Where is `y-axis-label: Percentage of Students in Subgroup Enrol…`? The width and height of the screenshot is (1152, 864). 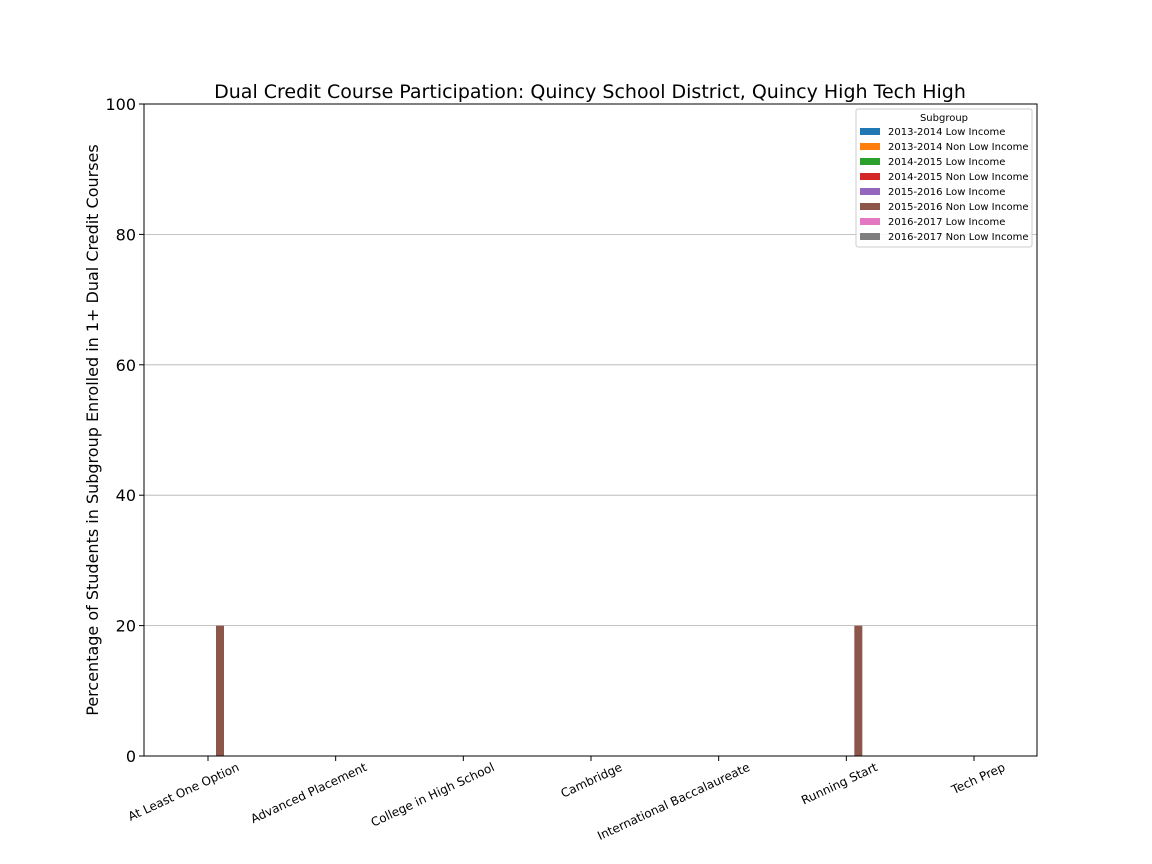
y-axis-label: Percentage of Students in Subgroup Enrol… is located at coordinates (92, 429).